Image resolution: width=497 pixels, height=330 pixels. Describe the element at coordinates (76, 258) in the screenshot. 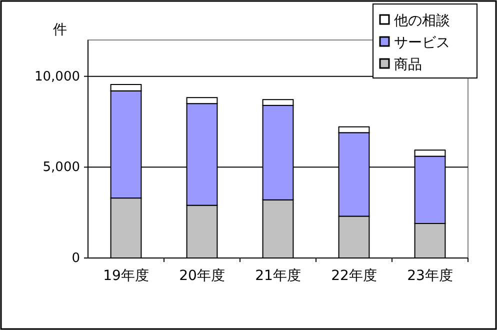

I see `y-tick-label: 0` at that location.